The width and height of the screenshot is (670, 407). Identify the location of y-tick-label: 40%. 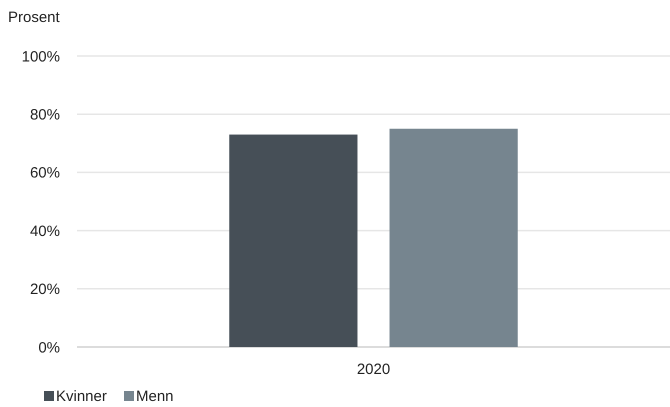
(45, 231).